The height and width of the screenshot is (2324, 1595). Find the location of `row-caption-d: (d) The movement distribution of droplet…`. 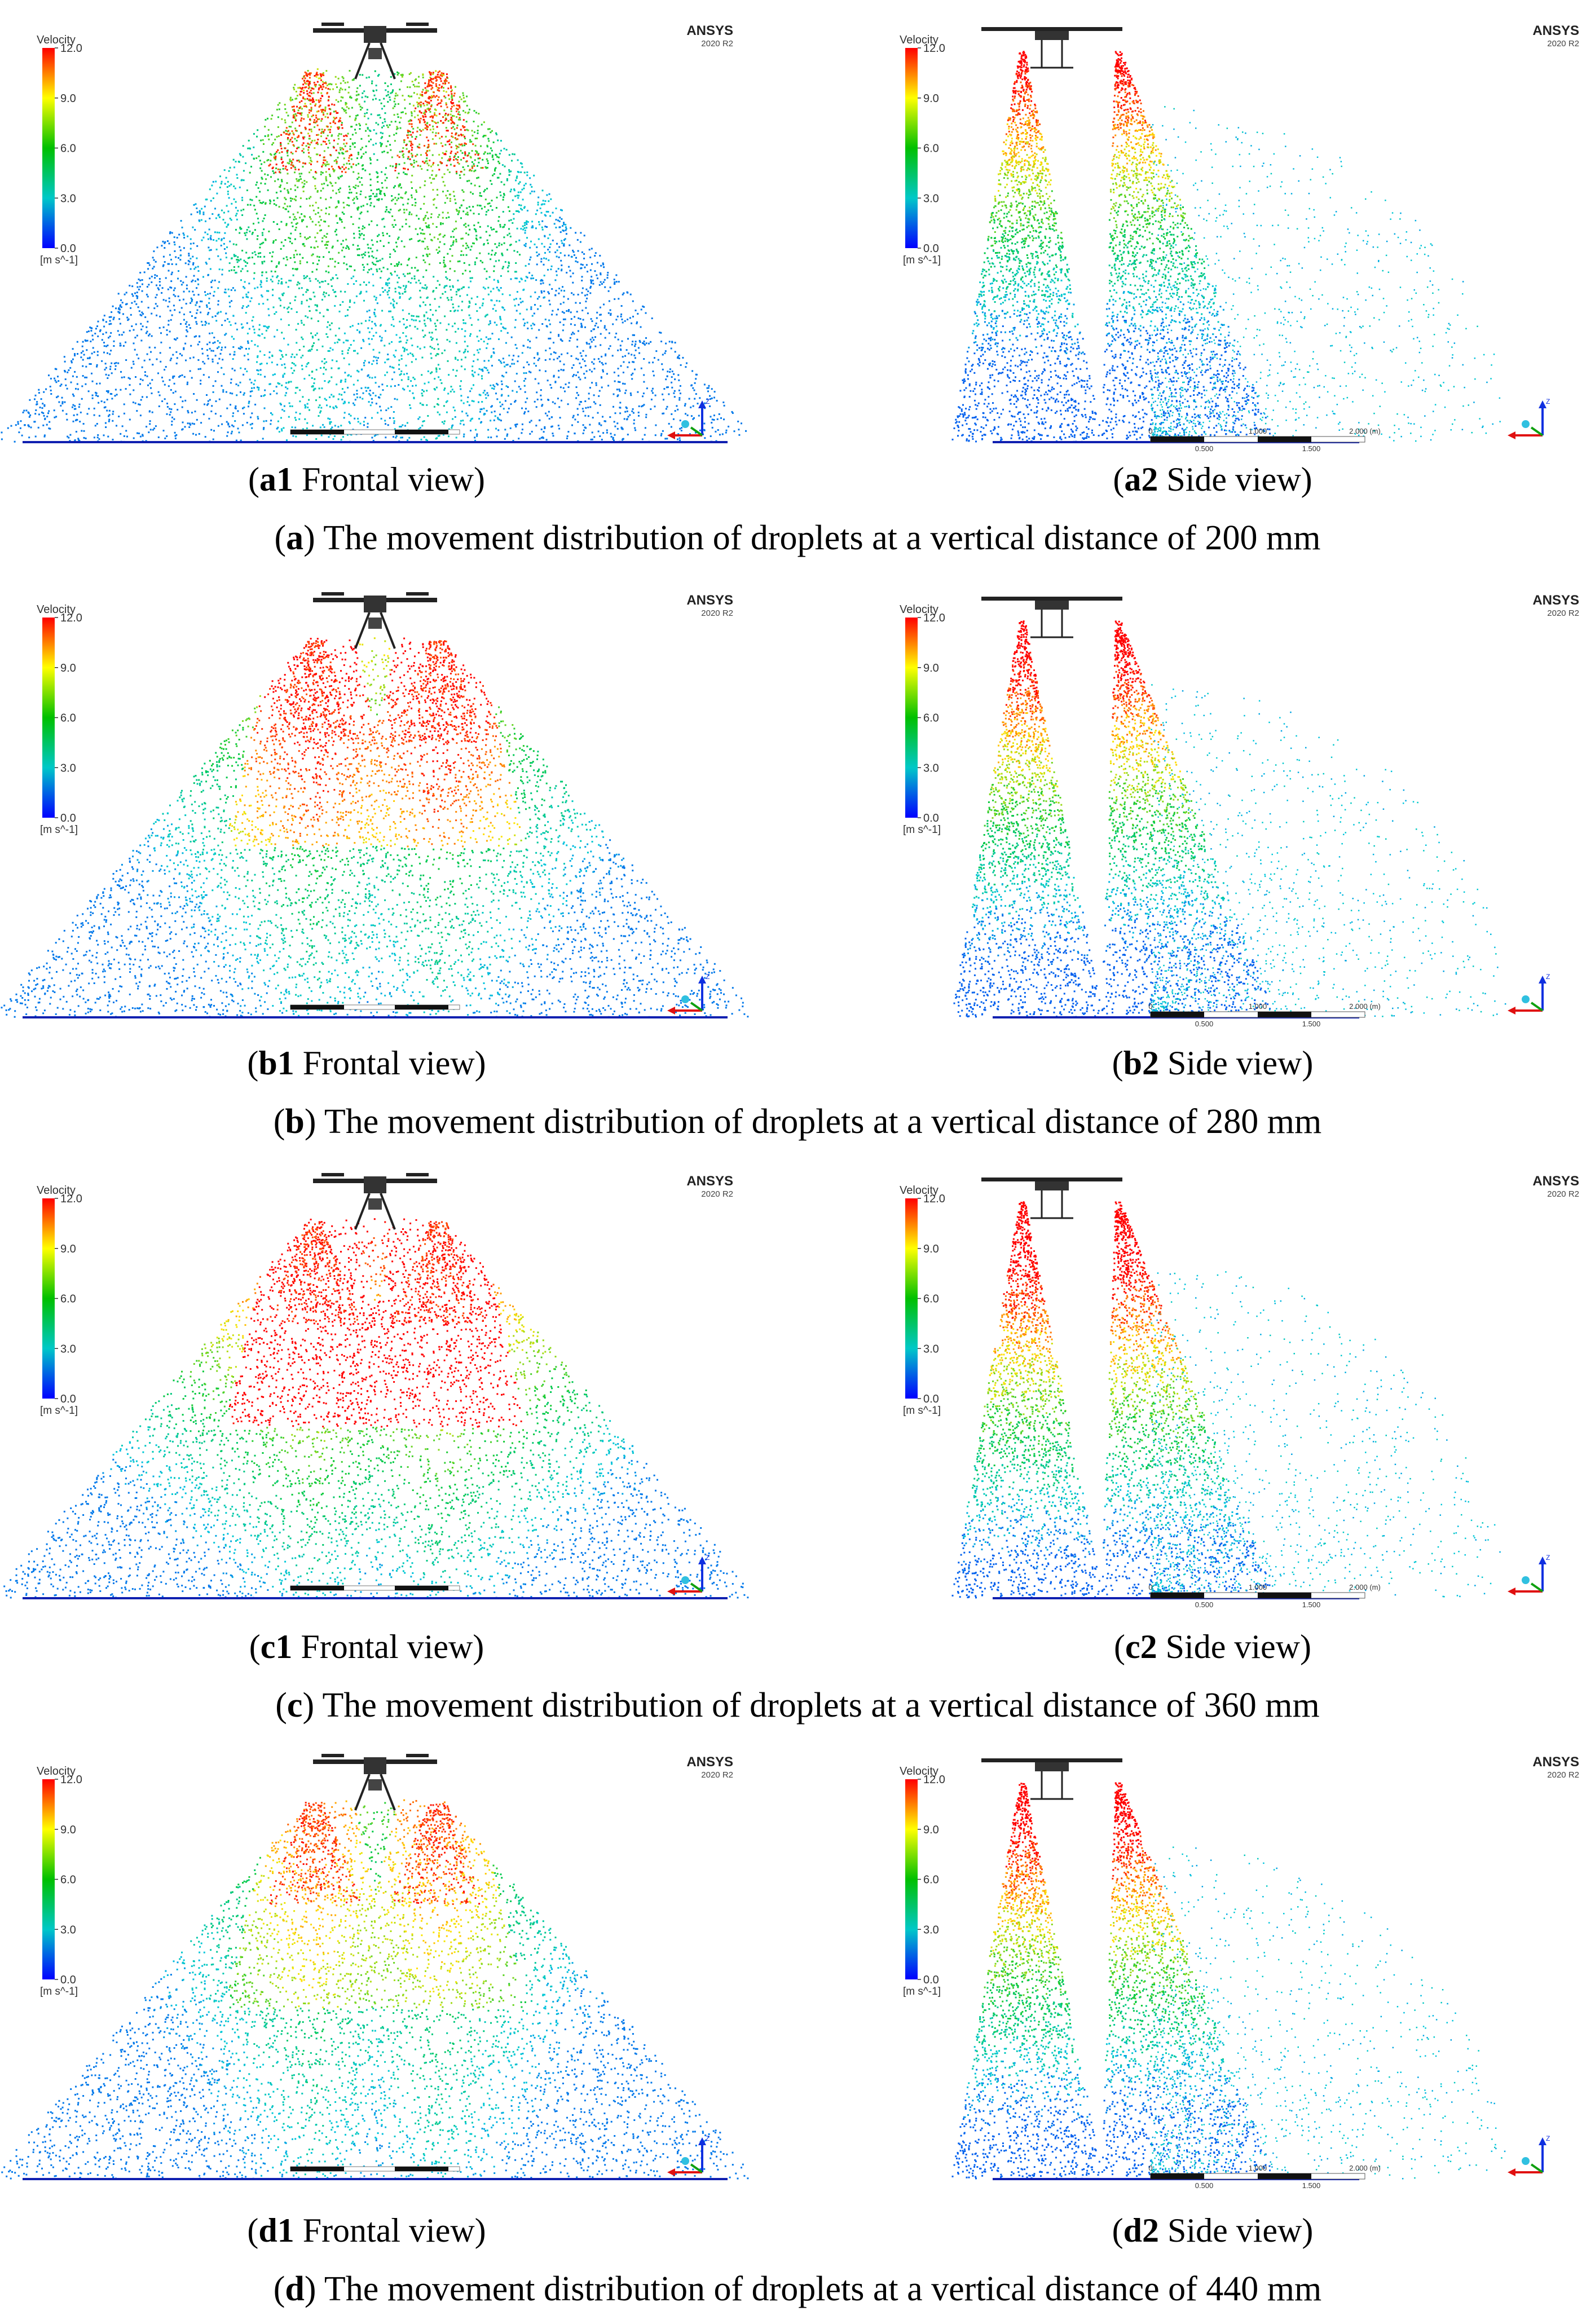

row-caption-d: (d) The movement distribution of droplet… is located at coordinates (797, 2289).